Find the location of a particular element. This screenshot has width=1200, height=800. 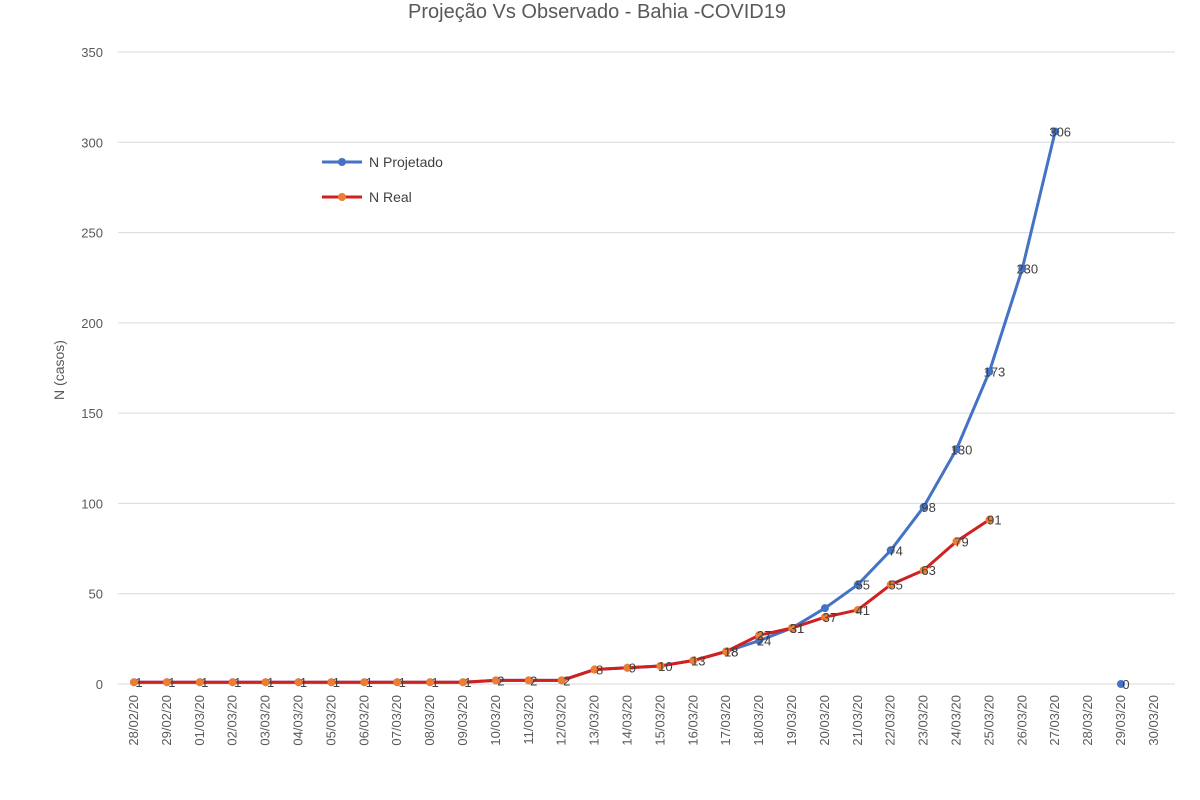

x-tick-label: 24/03/20 is located at coordinates (956, 720).